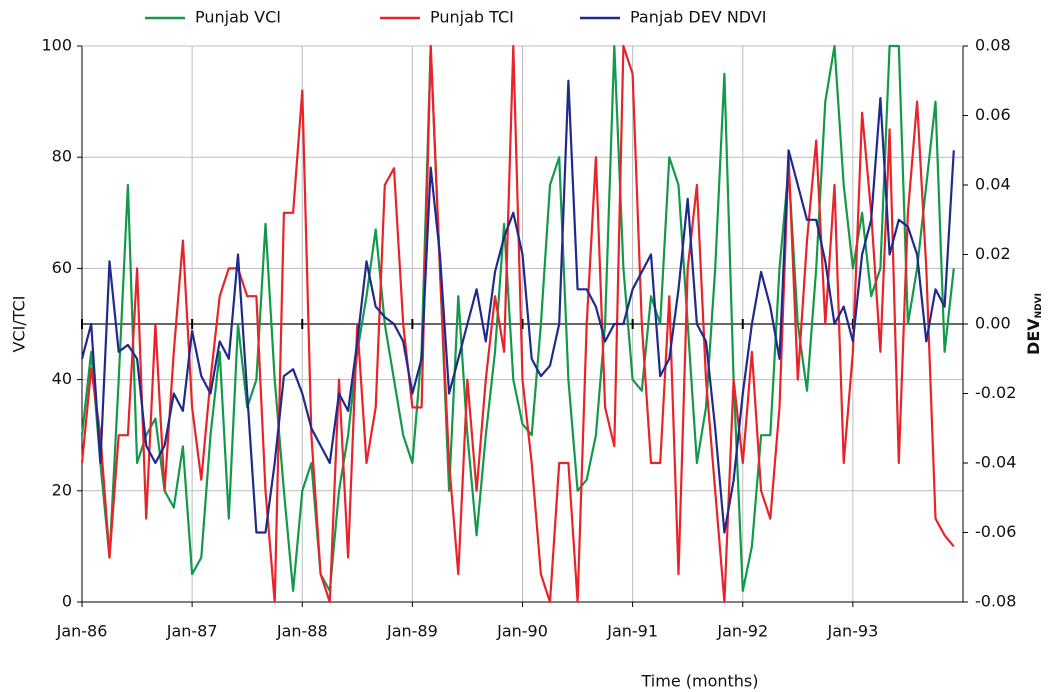  What do you see at coordinates (522, 631) in the screenshot?
I see `x-tick-label: Jan-90` at bounding box center [522, 631].